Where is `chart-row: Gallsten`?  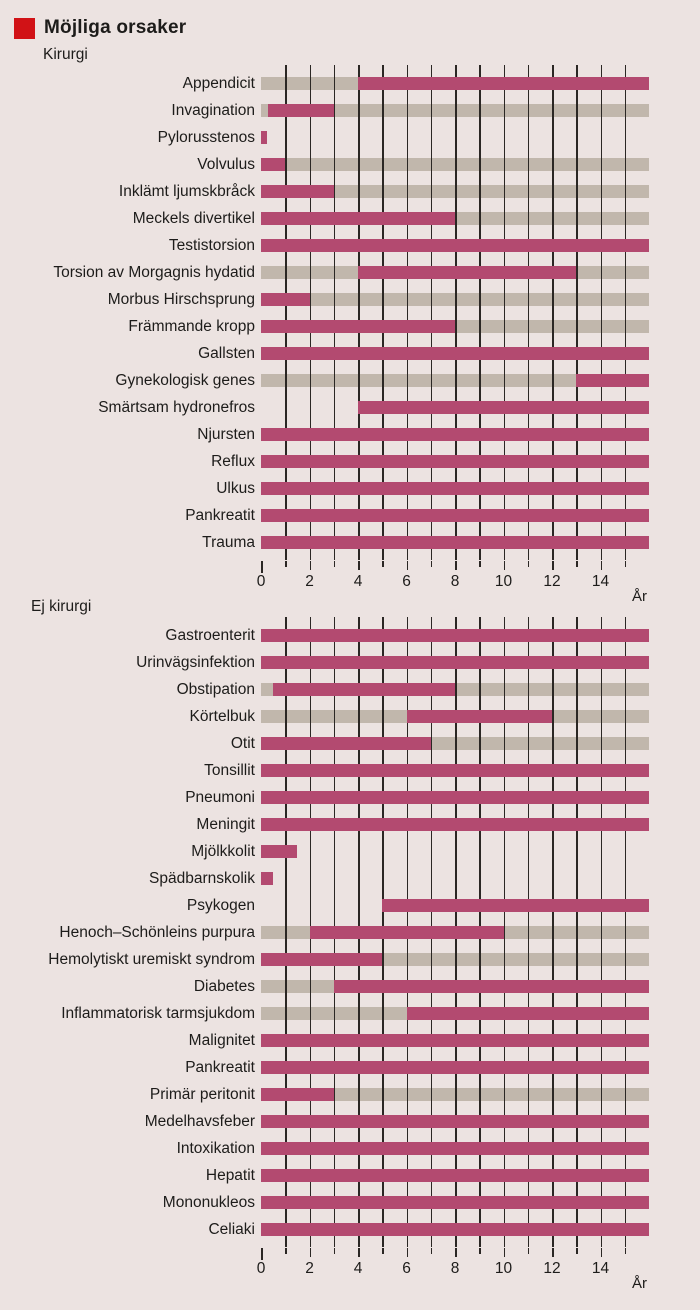 chart-row: Gallsten is located at coordinates (350, 353).